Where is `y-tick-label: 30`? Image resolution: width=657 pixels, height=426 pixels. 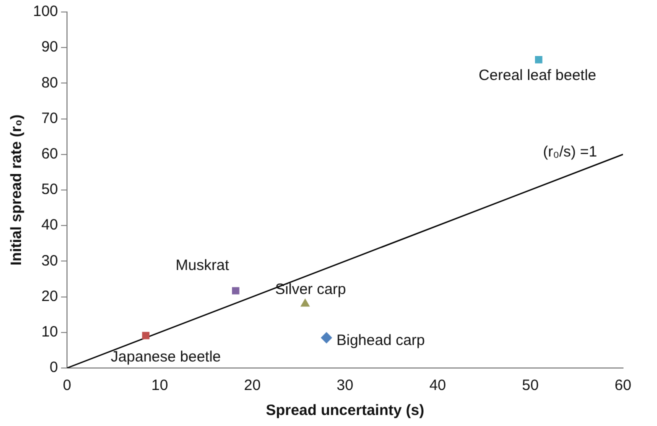 y-tick-label: 30 is located at coordinates (49, 261).